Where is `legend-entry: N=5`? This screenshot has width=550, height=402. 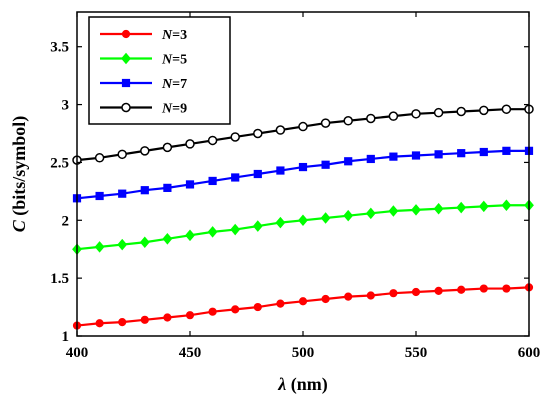
legend-entry: N=5 is located at coordinates (143, 60).